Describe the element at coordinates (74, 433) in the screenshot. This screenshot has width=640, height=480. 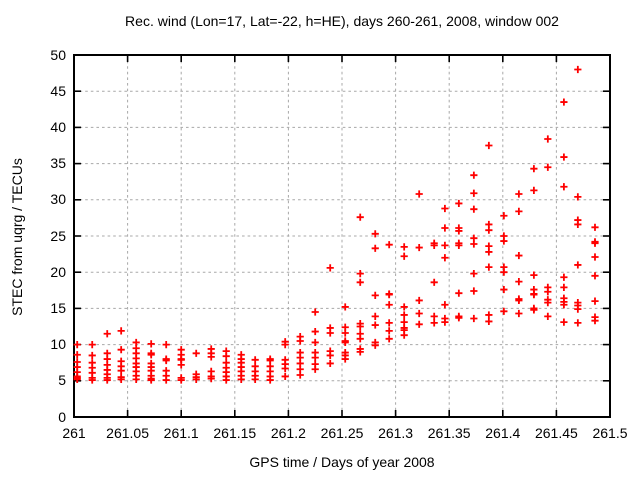
I see `x-tick-label: 261` at that location.